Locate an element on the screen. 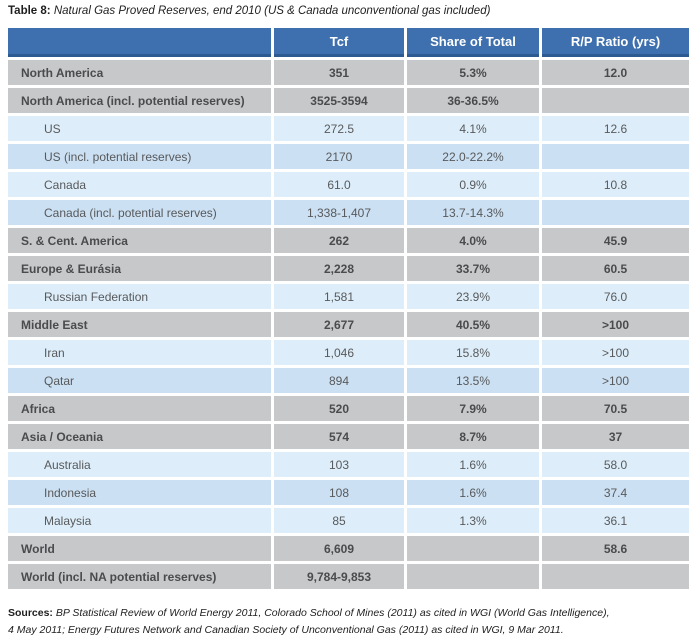  cell-rp: 45.9 is located at coordinates (615, 240).